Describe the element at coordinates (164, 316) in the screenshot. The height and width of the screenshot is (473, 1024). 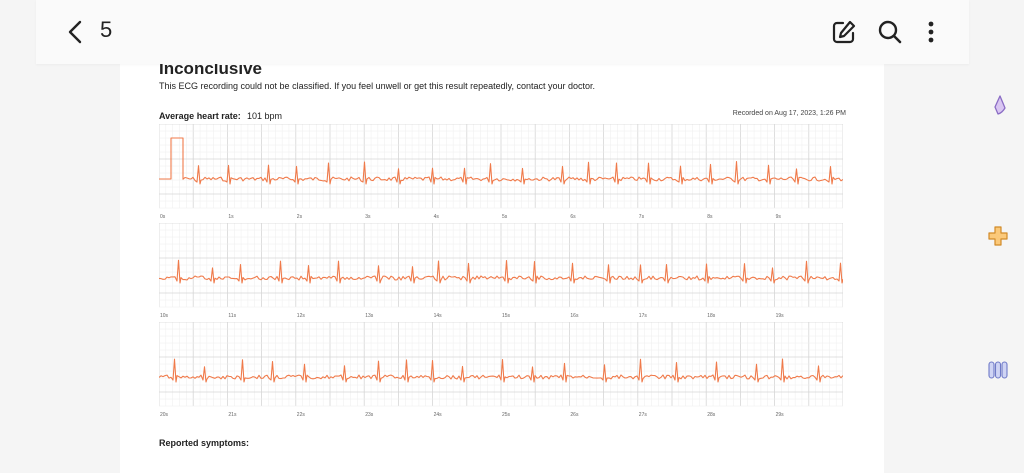
I see `time-tick-label: 10s` at that location.